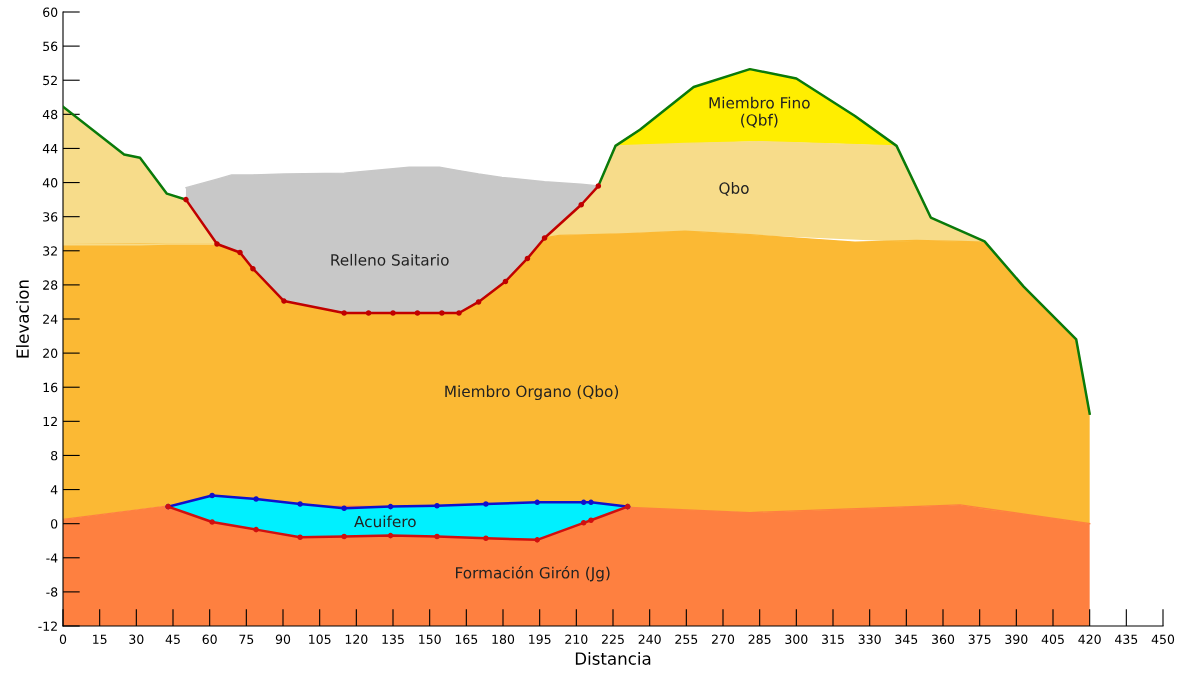 This screenshot has width=1187, height=693. Describe the element at coordinates (22, 319) in the screenshot. I see `y-axis-title: Elevacion` at that location.